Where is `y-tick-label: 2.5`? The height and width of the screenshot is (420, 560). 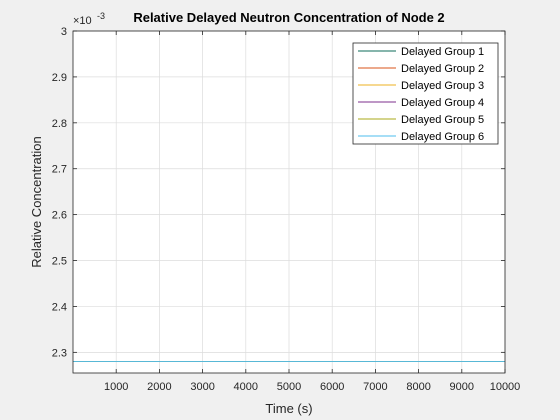
y-tick-label: 2.5 is located at coordinates (59, 262).